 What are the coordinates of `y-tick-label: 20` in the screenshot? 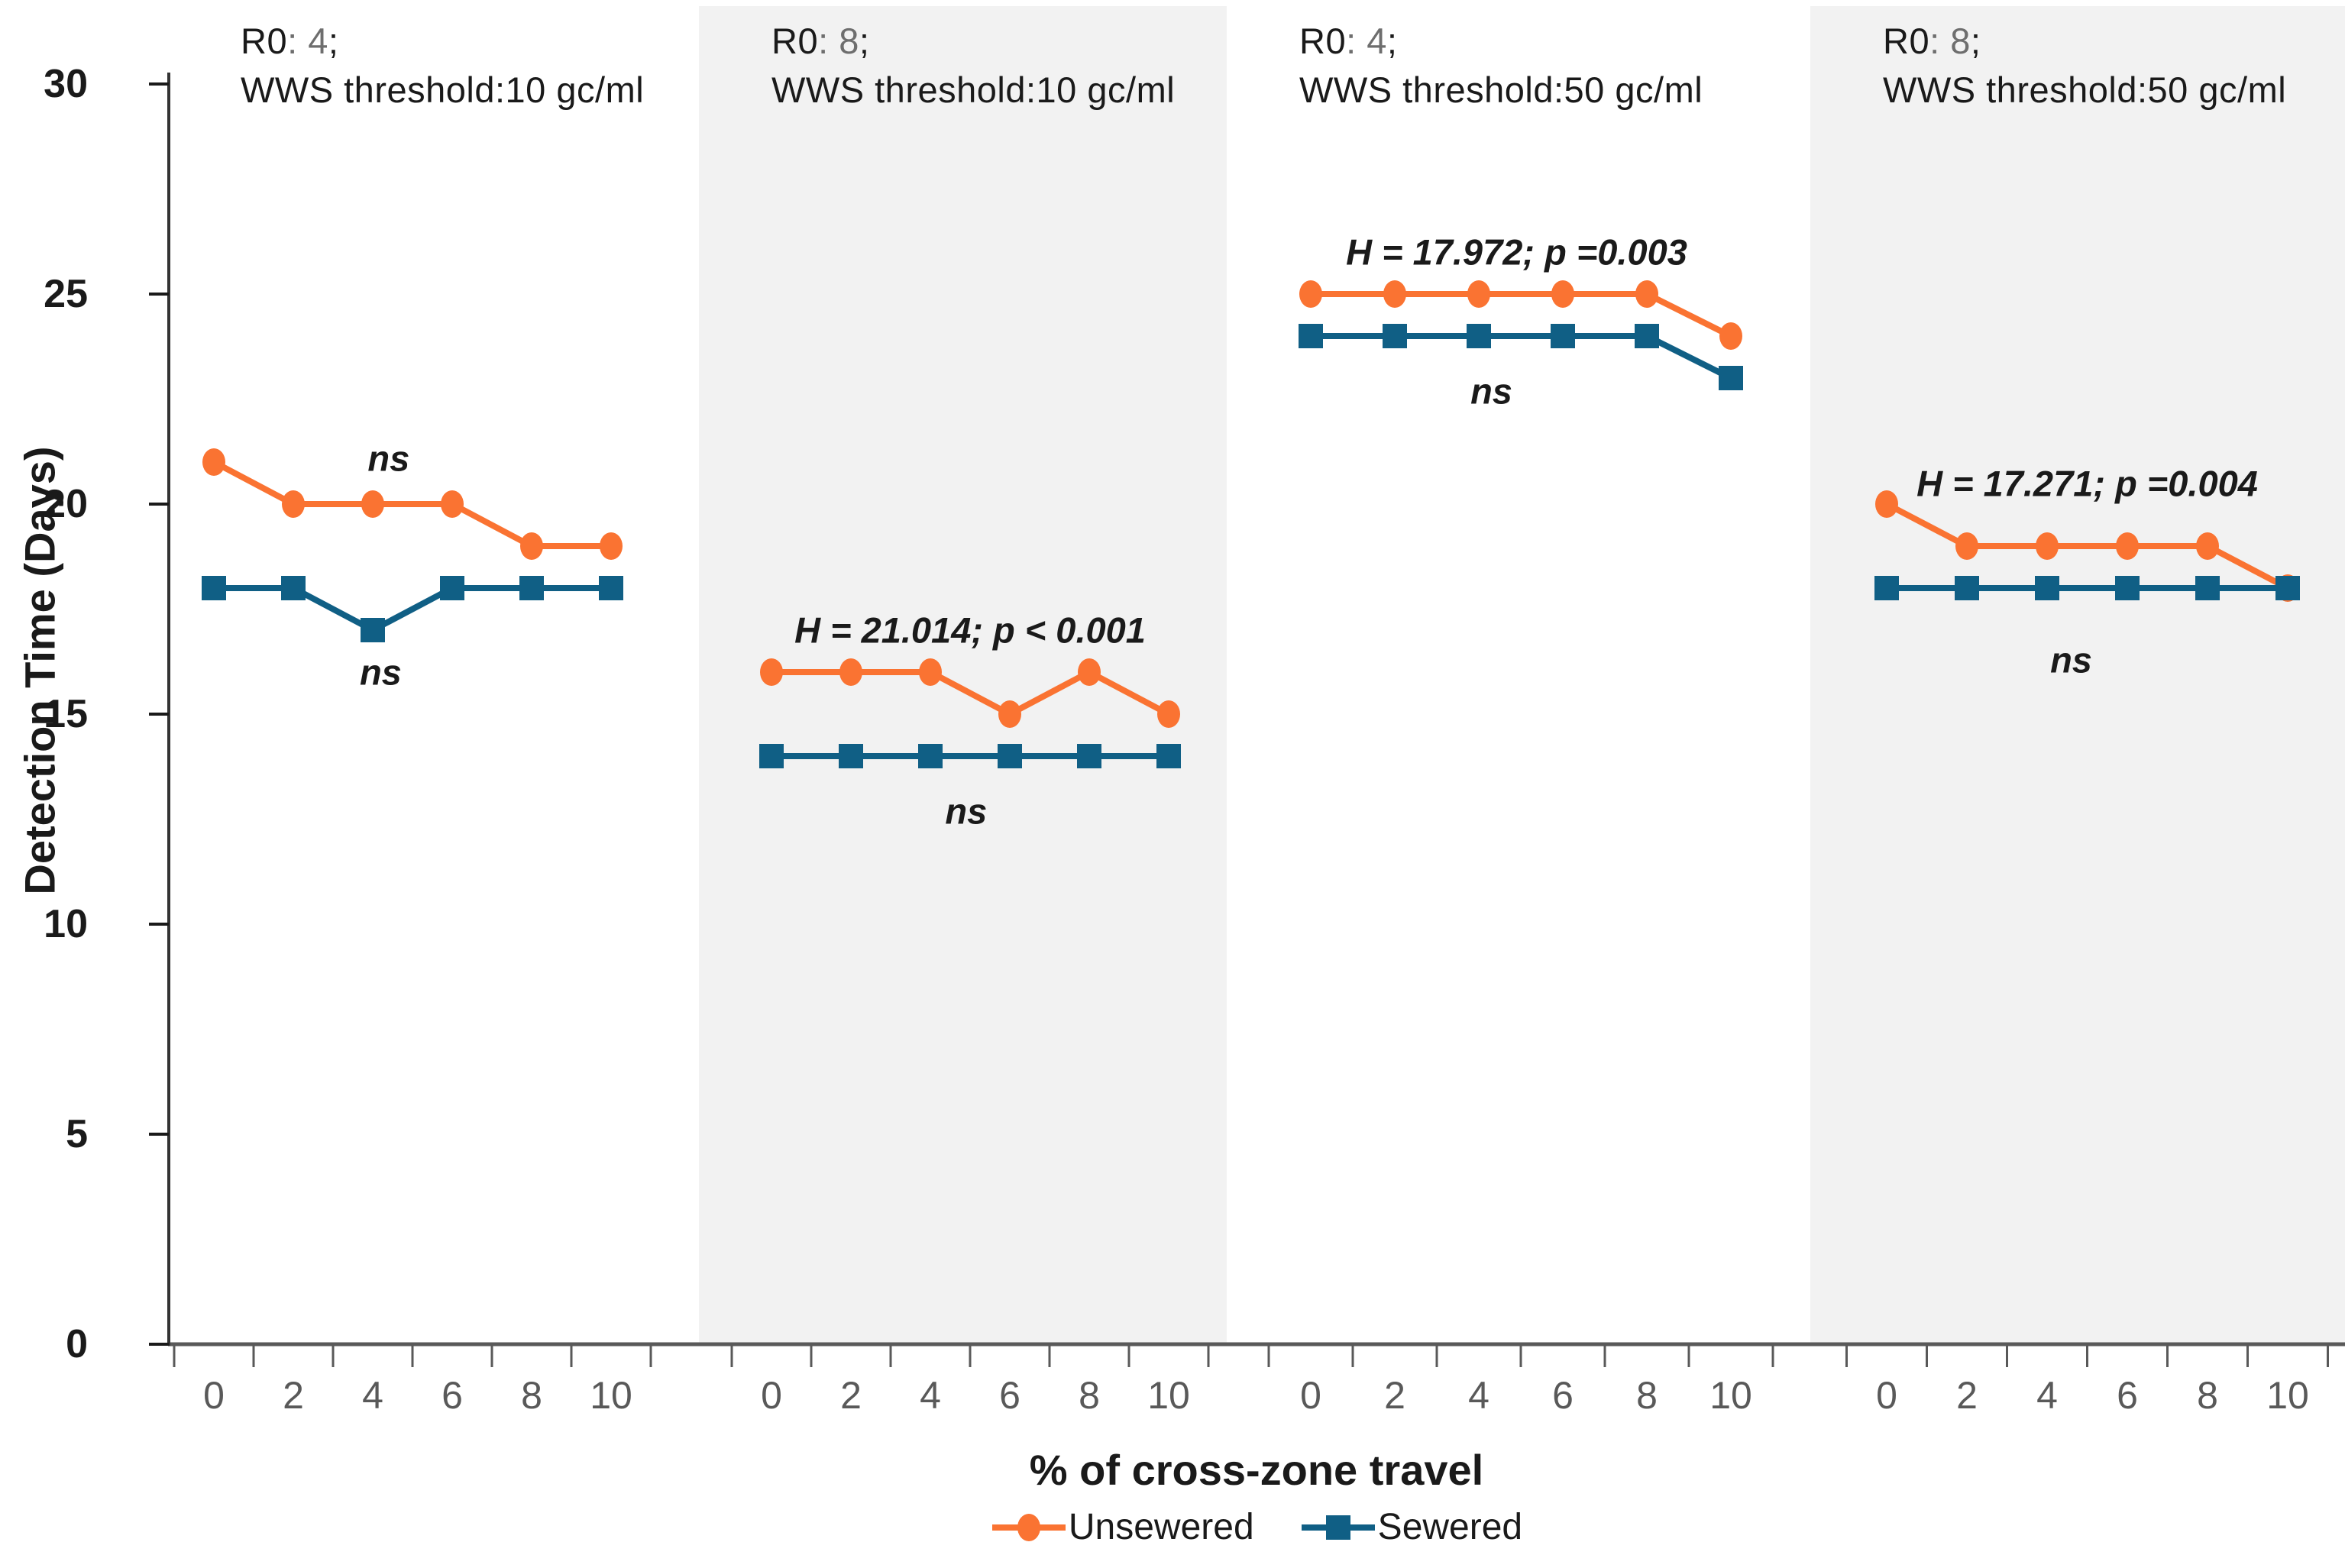 It's located at (66, 504).